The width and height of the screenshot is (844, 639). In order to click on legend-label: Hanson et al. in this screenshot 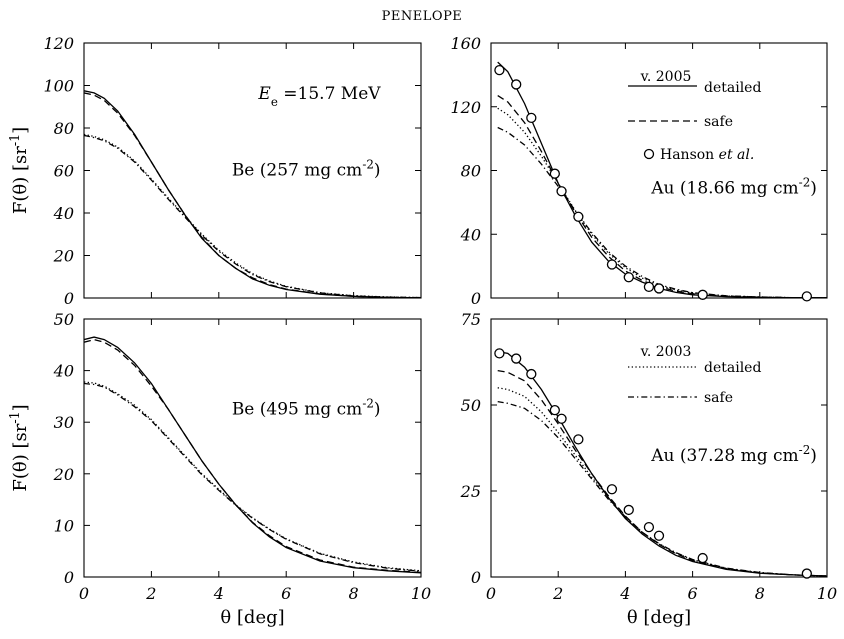, I will do `click(707, 155)`.